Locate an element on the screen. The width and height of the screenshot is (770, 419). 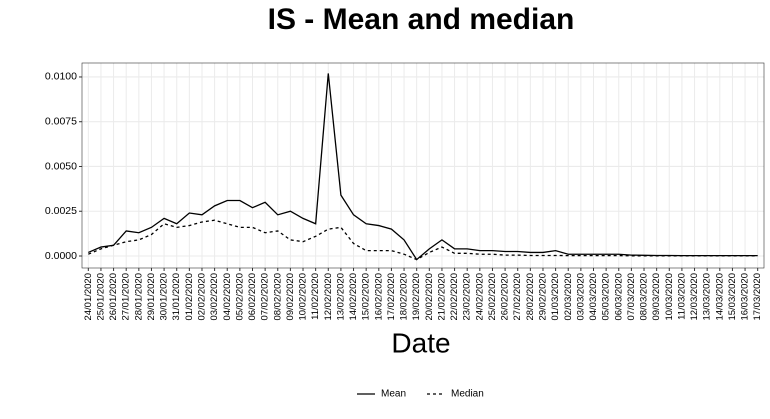
x-tick-label: 16/03/2020 is located at coordinates (745, 297).